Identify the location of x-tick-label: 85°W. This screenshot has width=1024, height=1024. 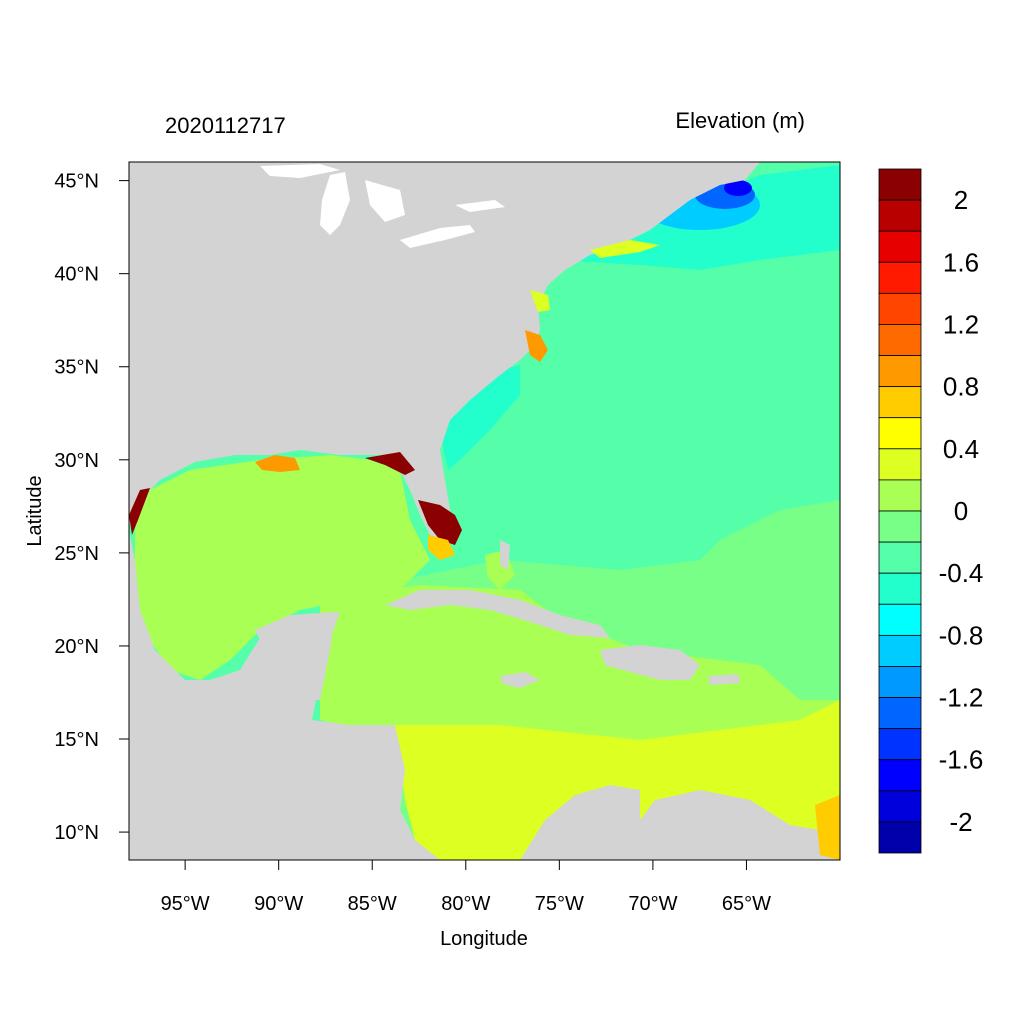
(372, 904).